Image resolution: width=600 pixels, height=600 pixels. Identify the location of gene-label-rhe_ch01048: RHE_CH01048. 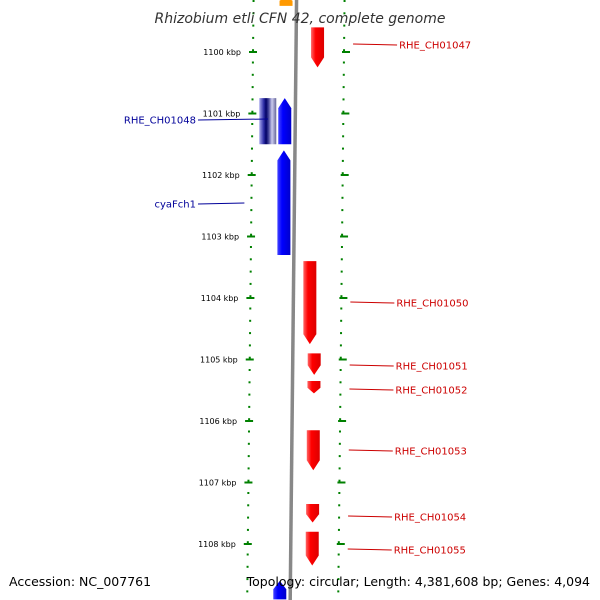
(160, 121).